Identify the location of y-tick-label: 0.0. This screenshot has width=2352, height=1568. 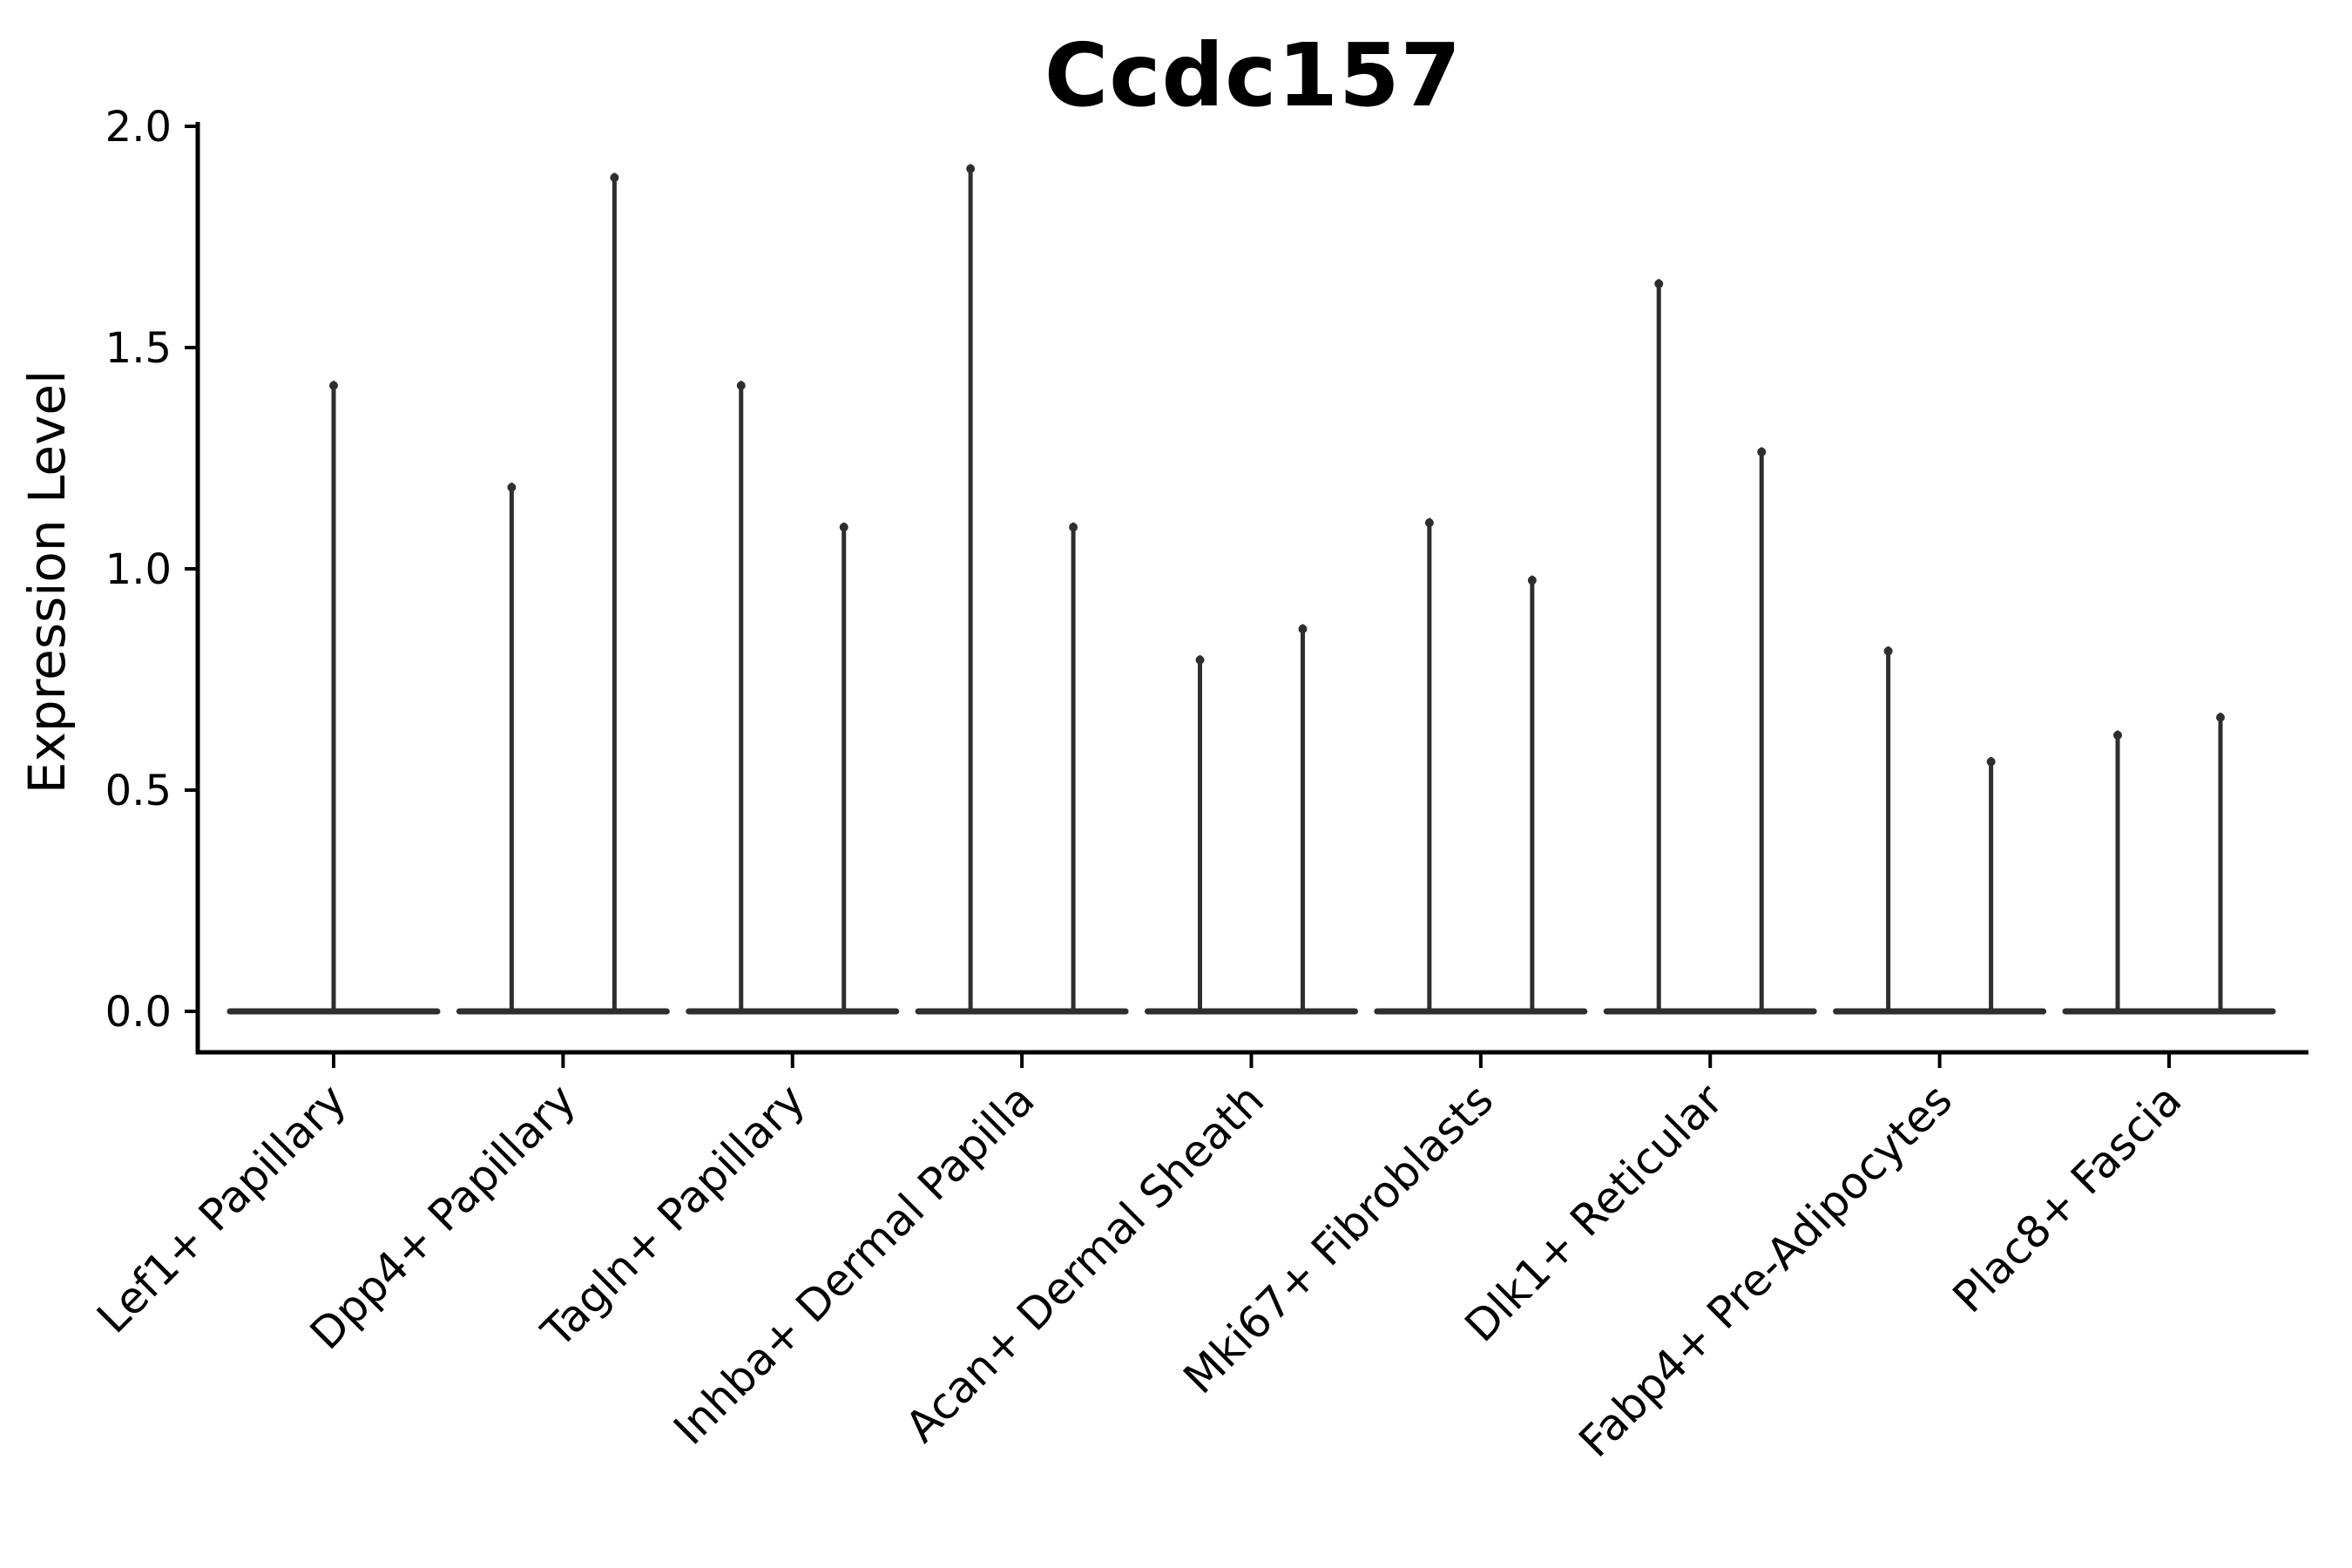
(138, 1013).